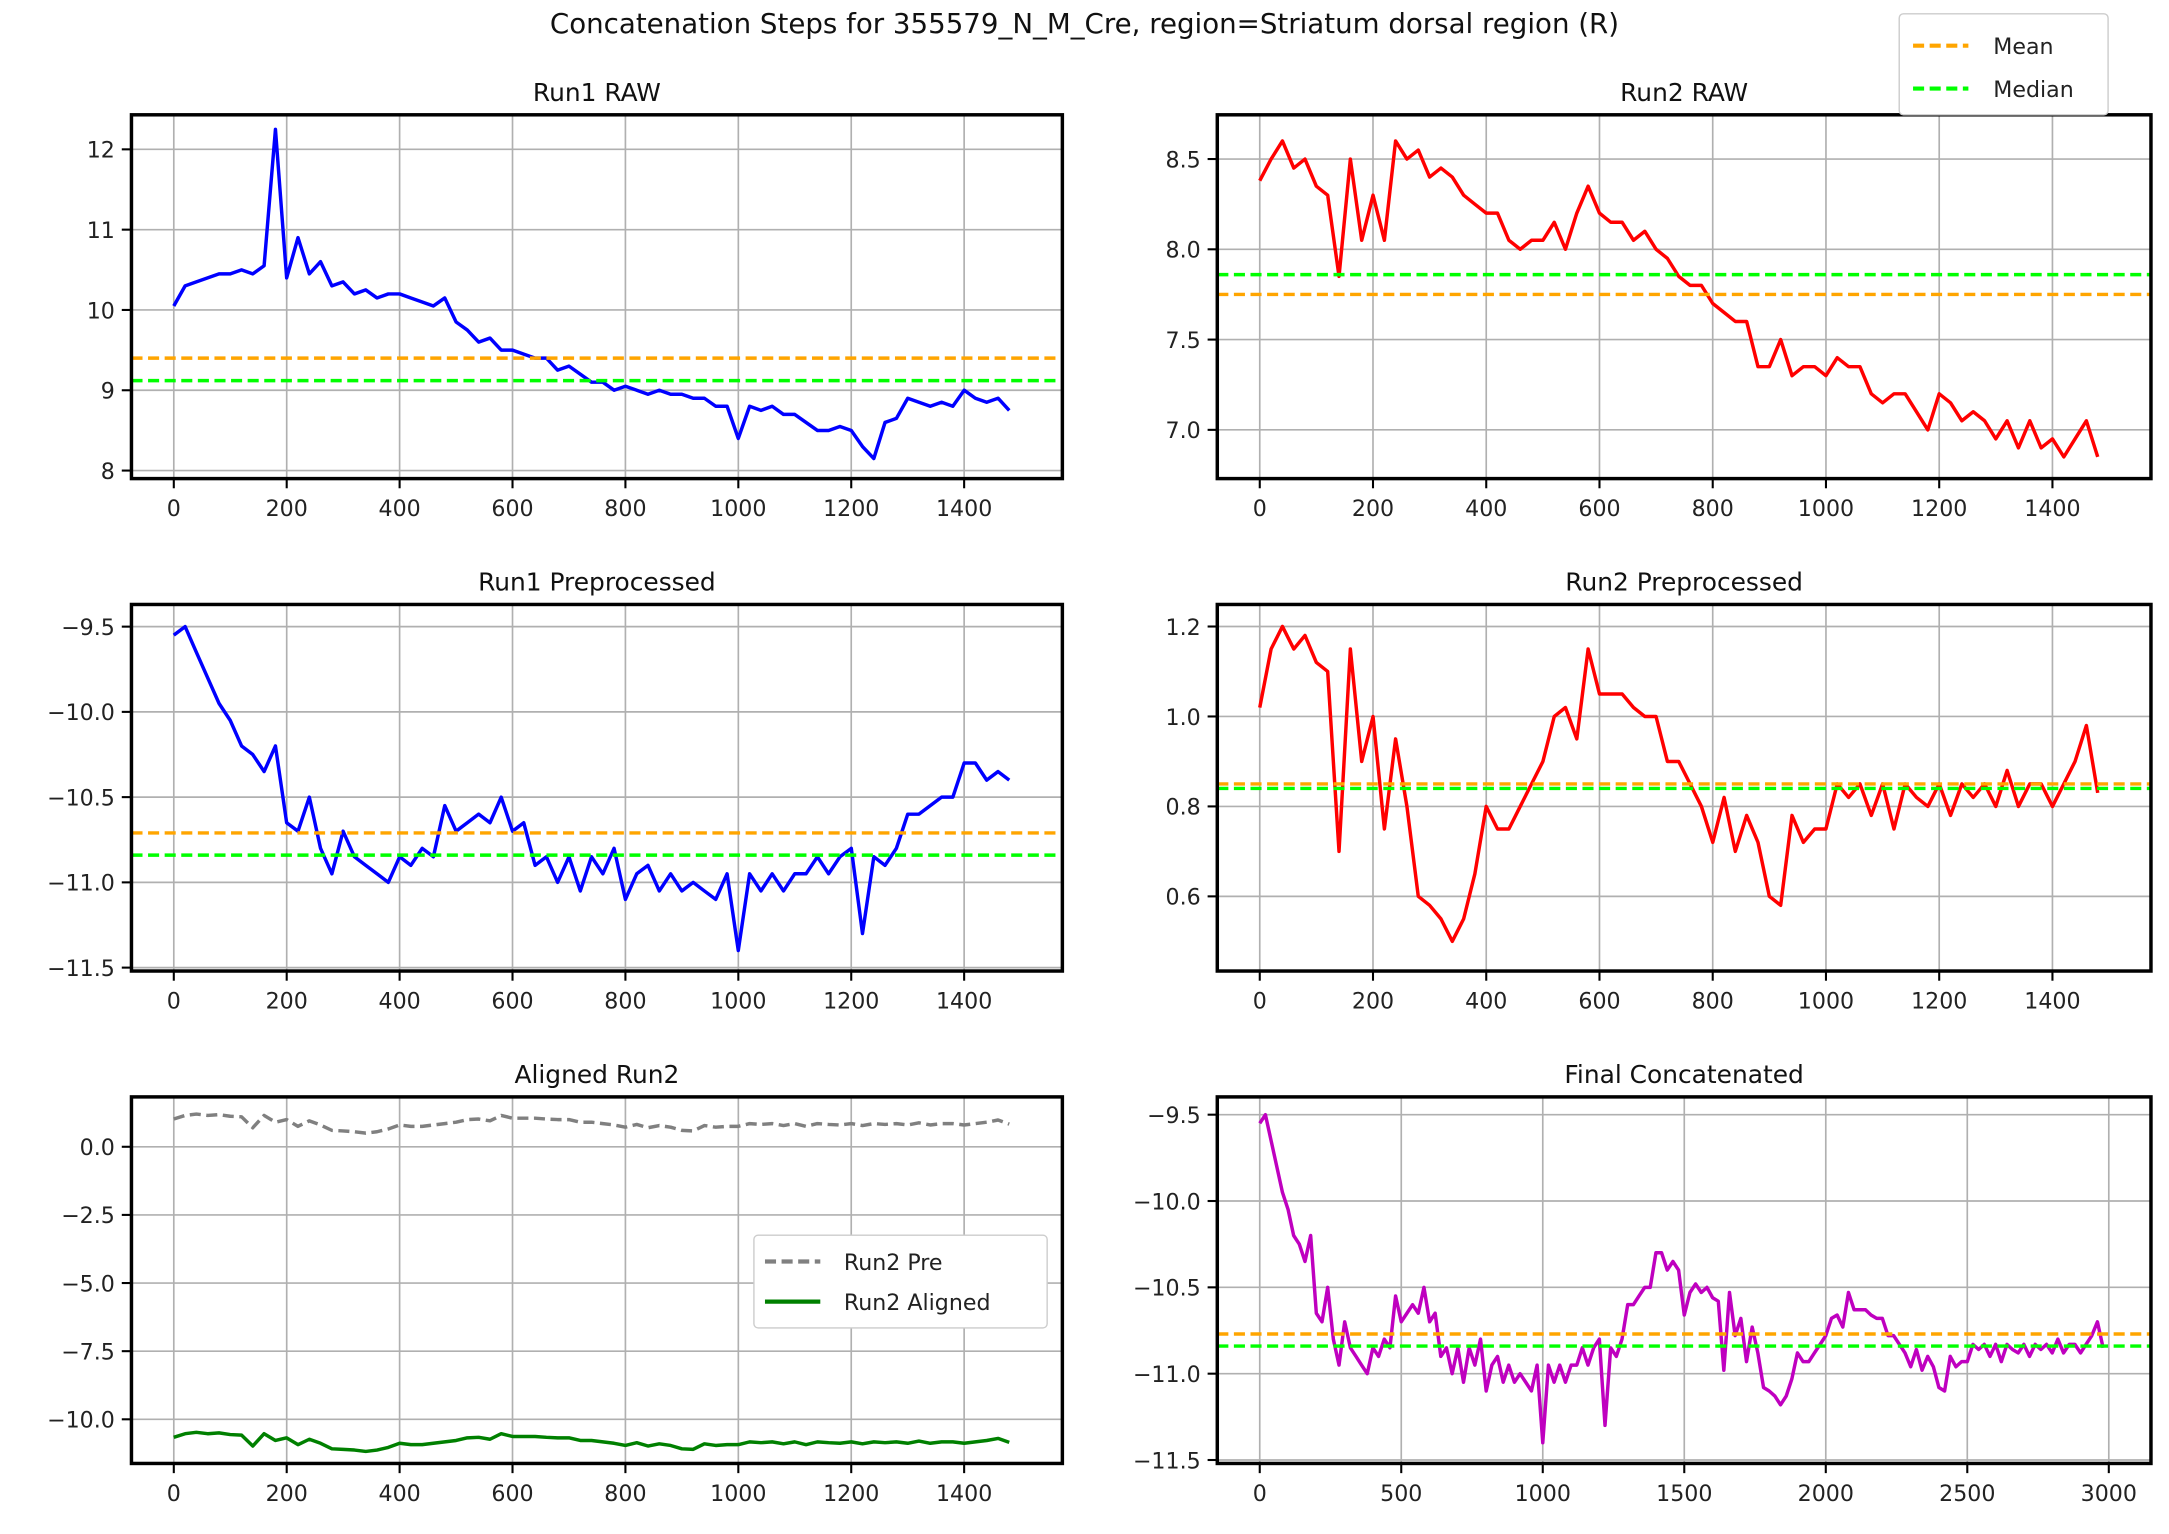 The width and height of the screenshot is (2169, 1534). I want to click on legend-mean-label: Mean, so click(2023, 47).